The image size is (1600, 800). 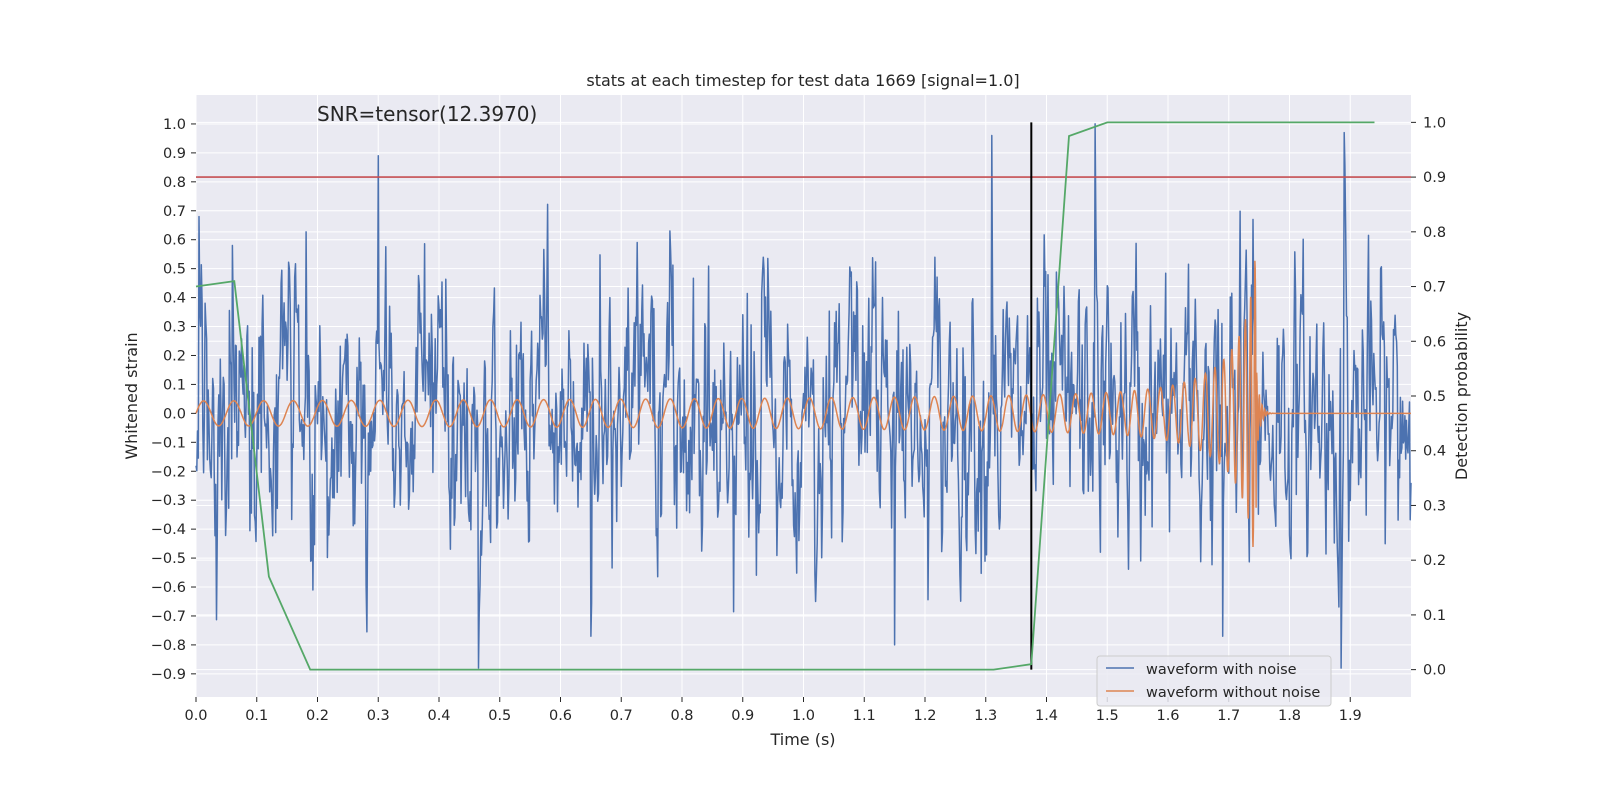 What do you see at coordinates (1434, 397) in the screenshot?
I see `y2-tick-label: 0.5` at bounding box center [1434, 397].